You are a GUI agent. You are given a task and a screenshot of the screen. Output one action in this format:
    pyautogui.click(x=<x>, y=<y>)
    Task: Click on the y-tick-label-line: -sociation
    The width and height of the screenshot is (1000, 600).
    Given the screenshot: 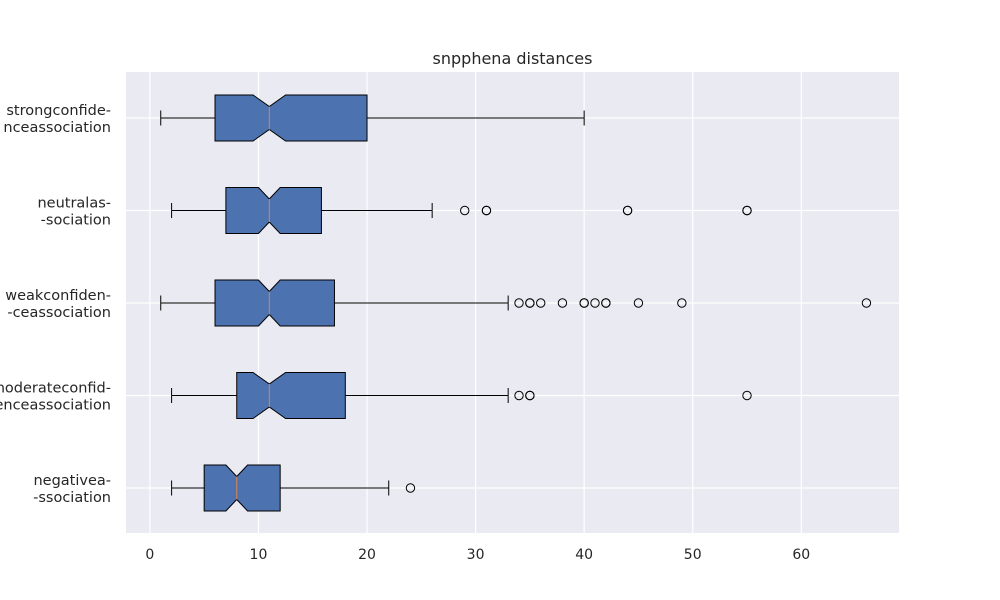 What is the action you would take?
    pyautogui.click(x=76, y=221)
    